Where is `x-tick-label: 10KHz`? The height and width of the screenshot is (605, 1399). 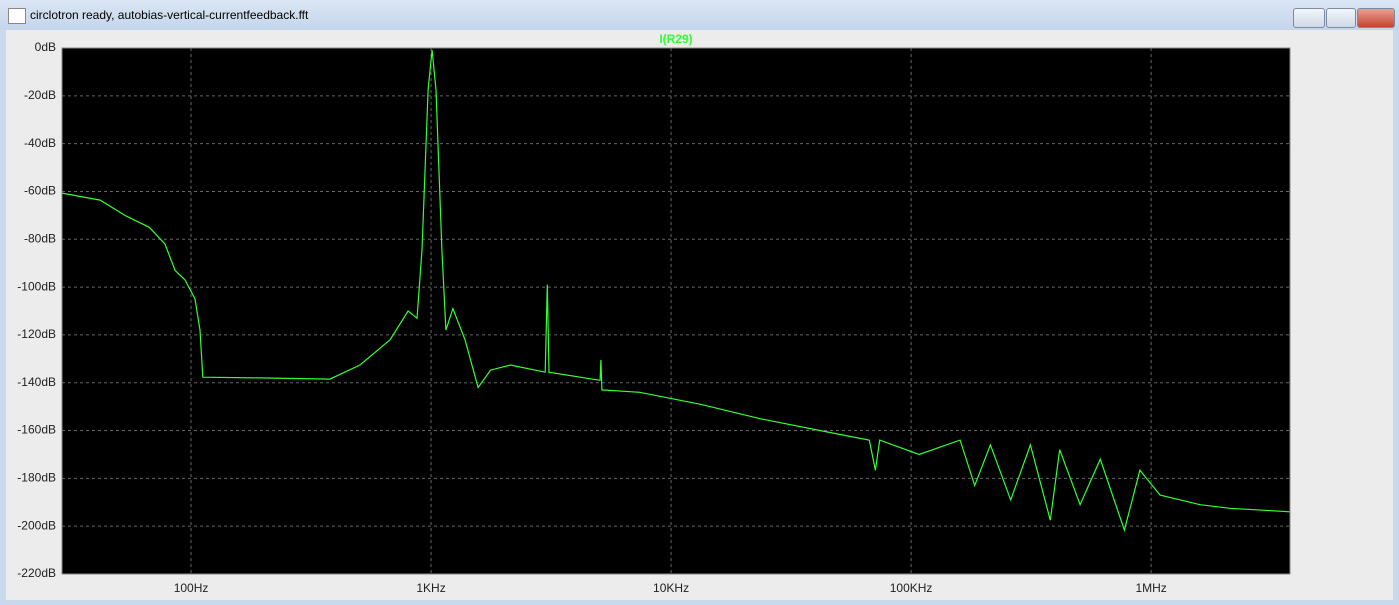 x-tick-label: 10KHz is located at coordinates (671, 588).